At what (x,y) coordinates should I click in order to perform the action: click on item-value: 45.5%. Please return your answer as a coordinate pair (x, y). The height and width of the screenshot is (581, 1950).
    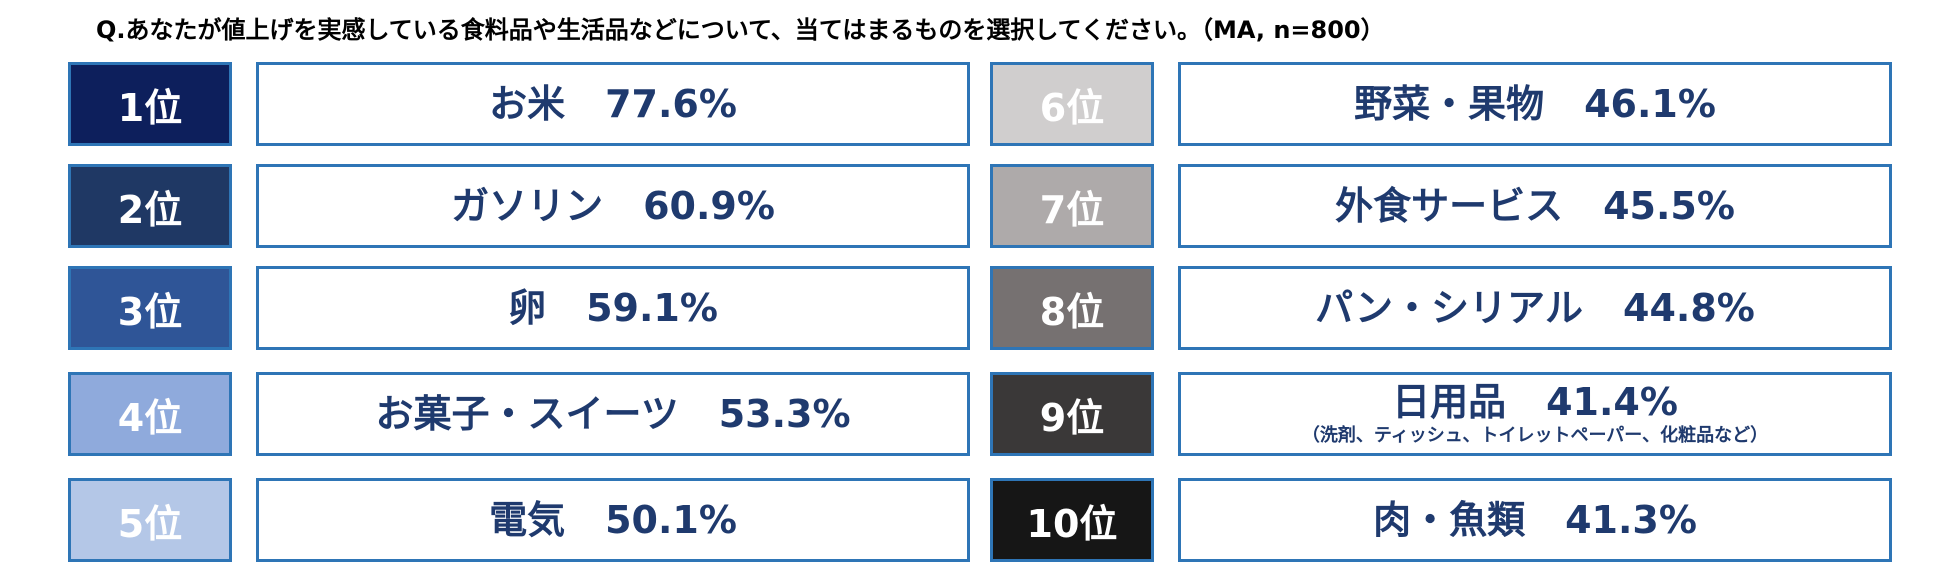
    Looking at the image, I should click on (1669, 206).